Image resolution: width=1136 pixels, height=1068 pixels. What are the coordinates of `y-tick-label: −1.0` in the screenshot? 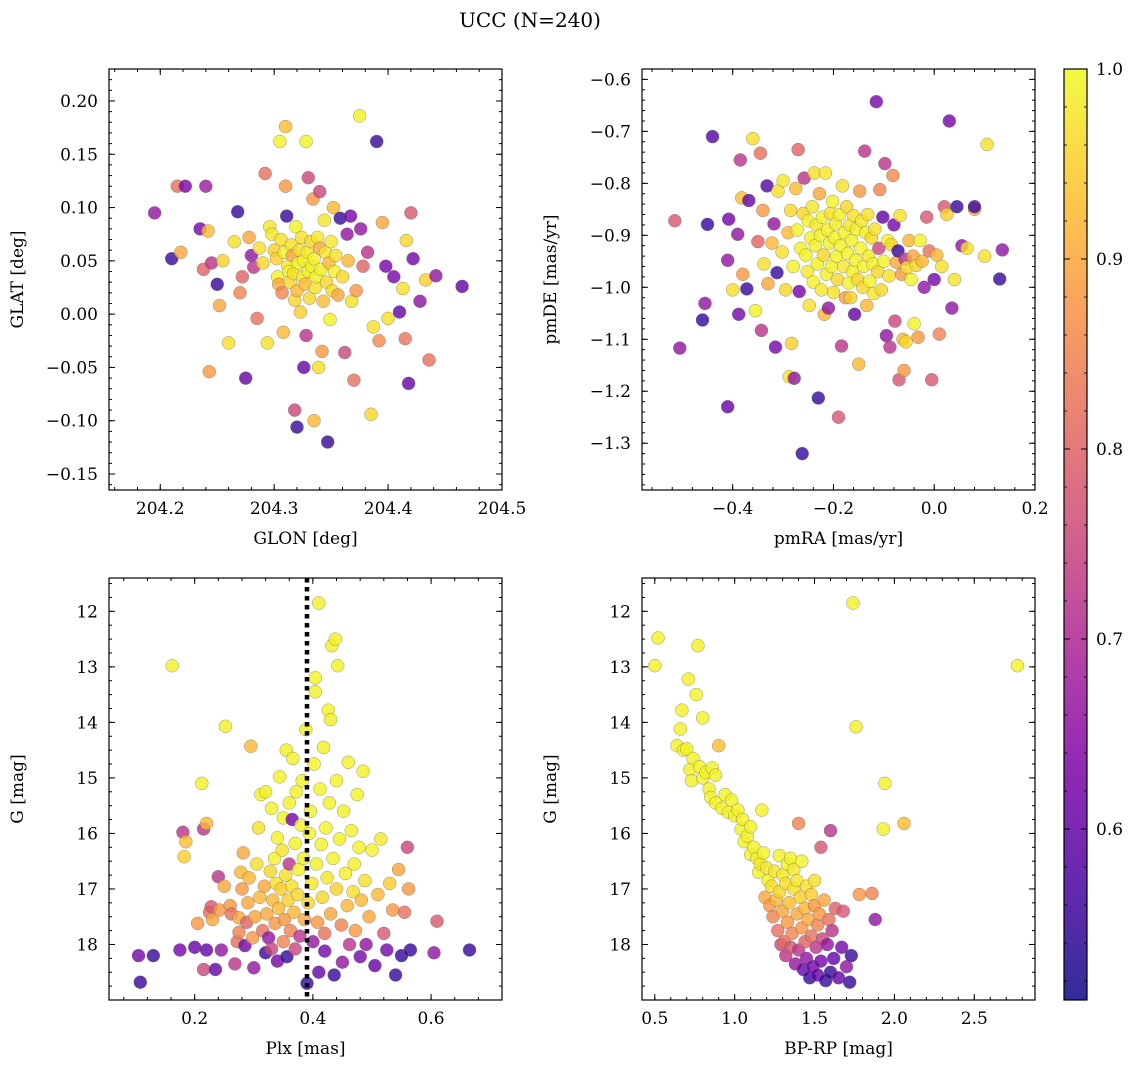 It's located at (610, 288).